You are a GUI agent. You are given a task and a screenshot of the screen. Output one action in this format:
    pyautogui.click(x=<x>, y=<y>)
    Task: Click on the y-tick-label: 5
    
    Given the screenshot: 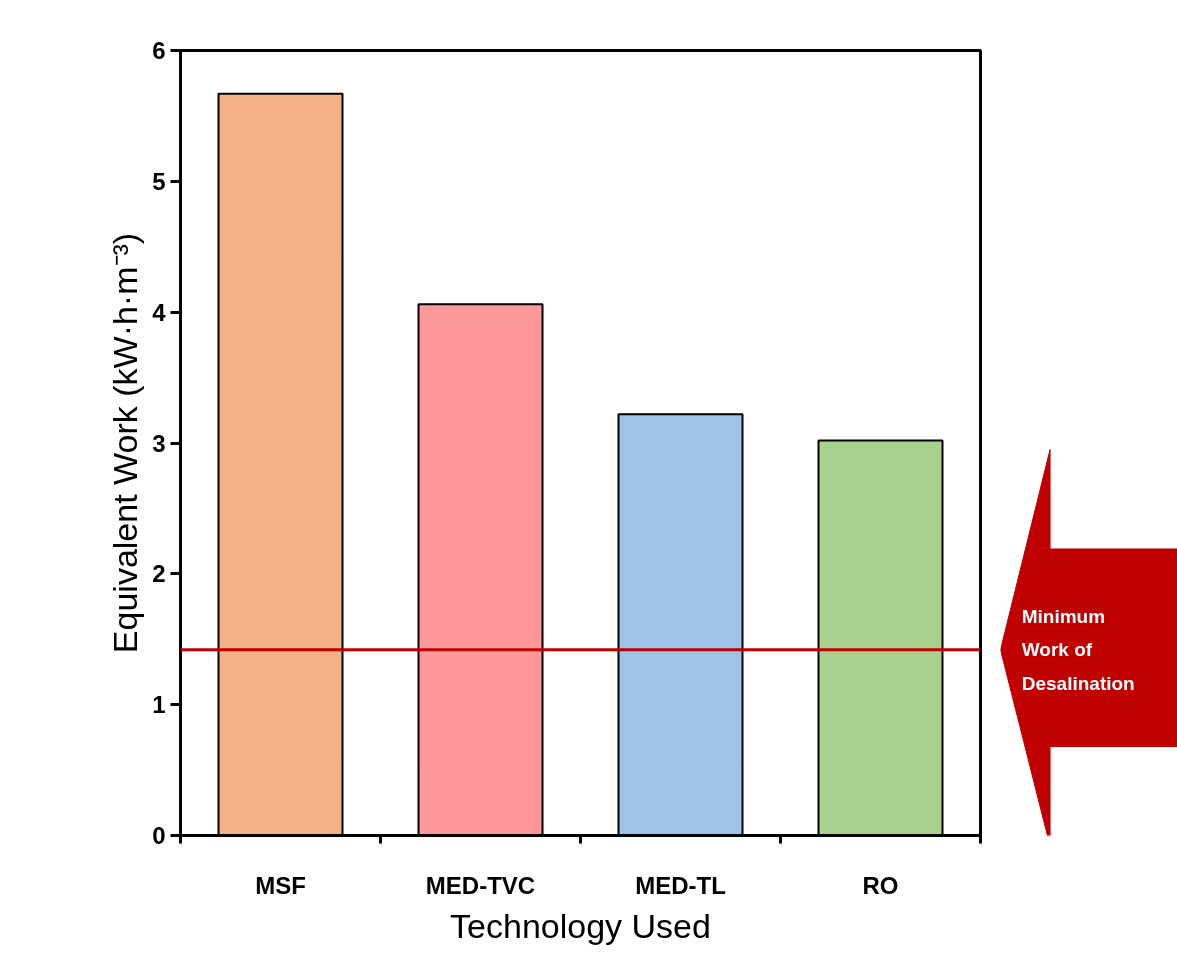 What is the action you would take?
    pyautogui.click(x=159, y=181)
    